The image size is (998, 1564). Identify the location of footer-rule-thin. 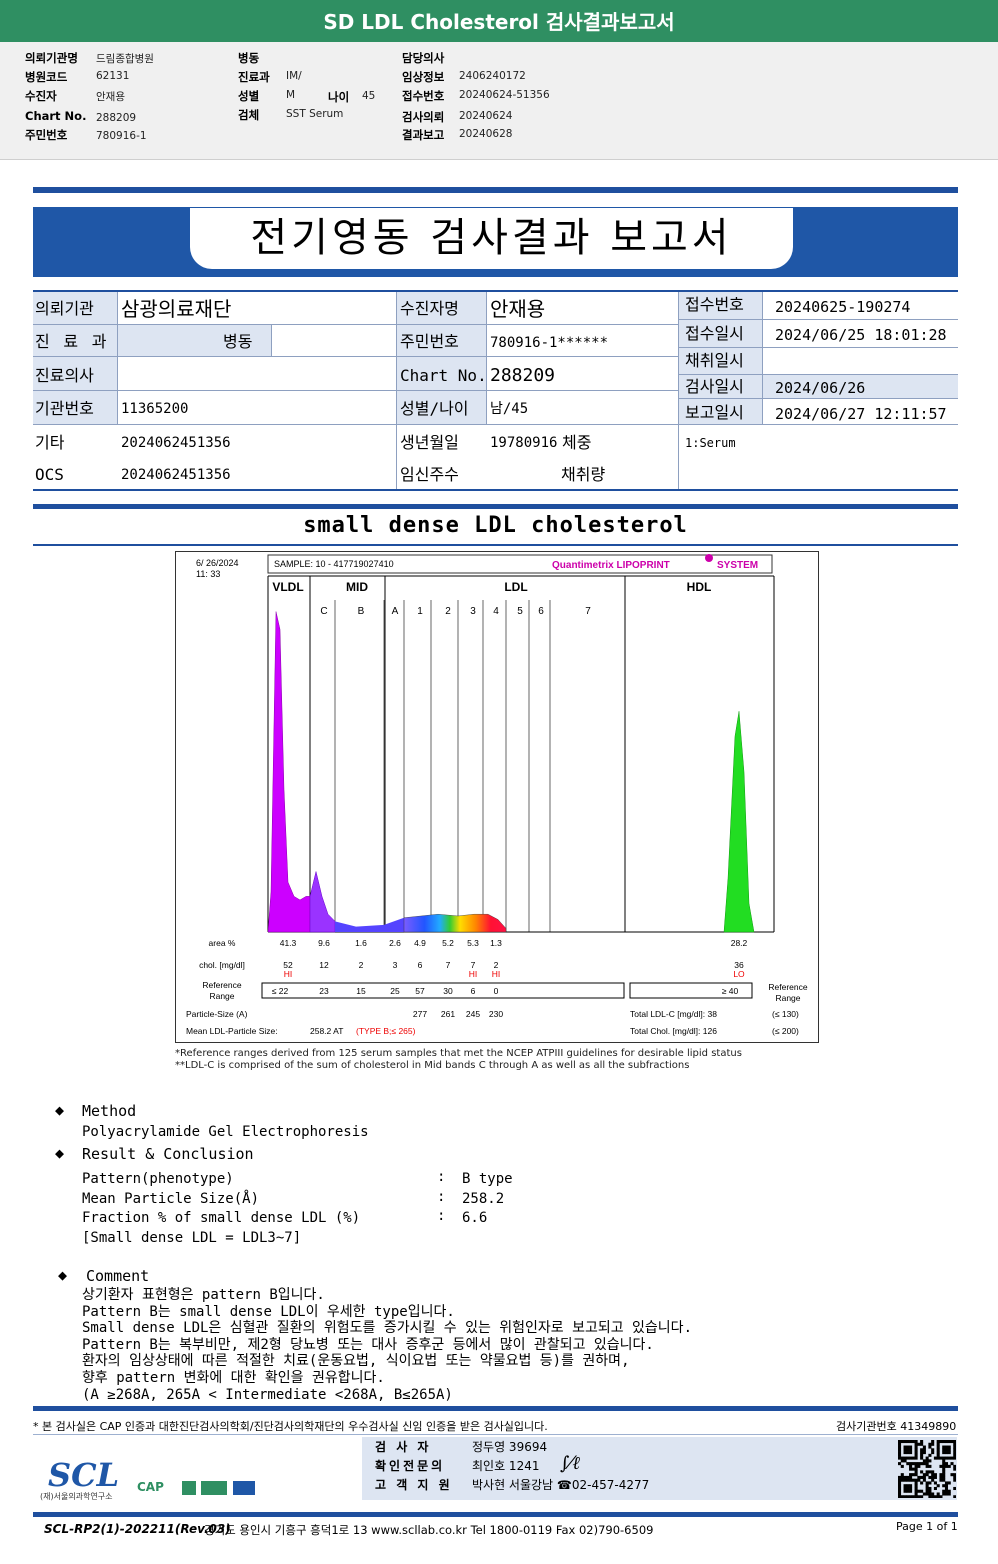
(495, 1434).